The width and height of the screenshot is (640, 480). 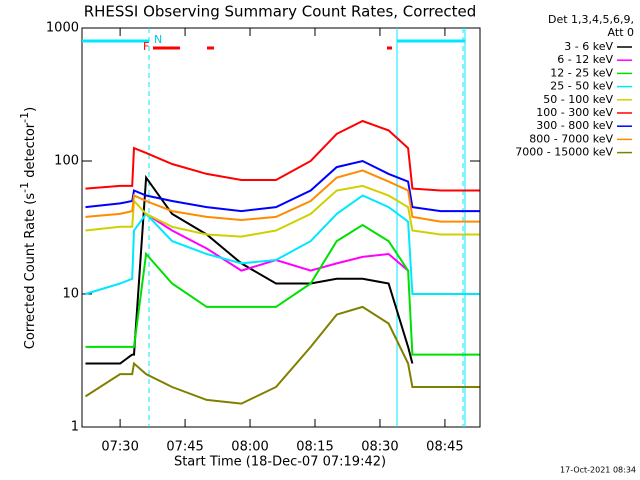 What do you see at coordinates (66, 161) in the screenshot?
I see `y-tick-label: 100` at bounding box center [66, 161].